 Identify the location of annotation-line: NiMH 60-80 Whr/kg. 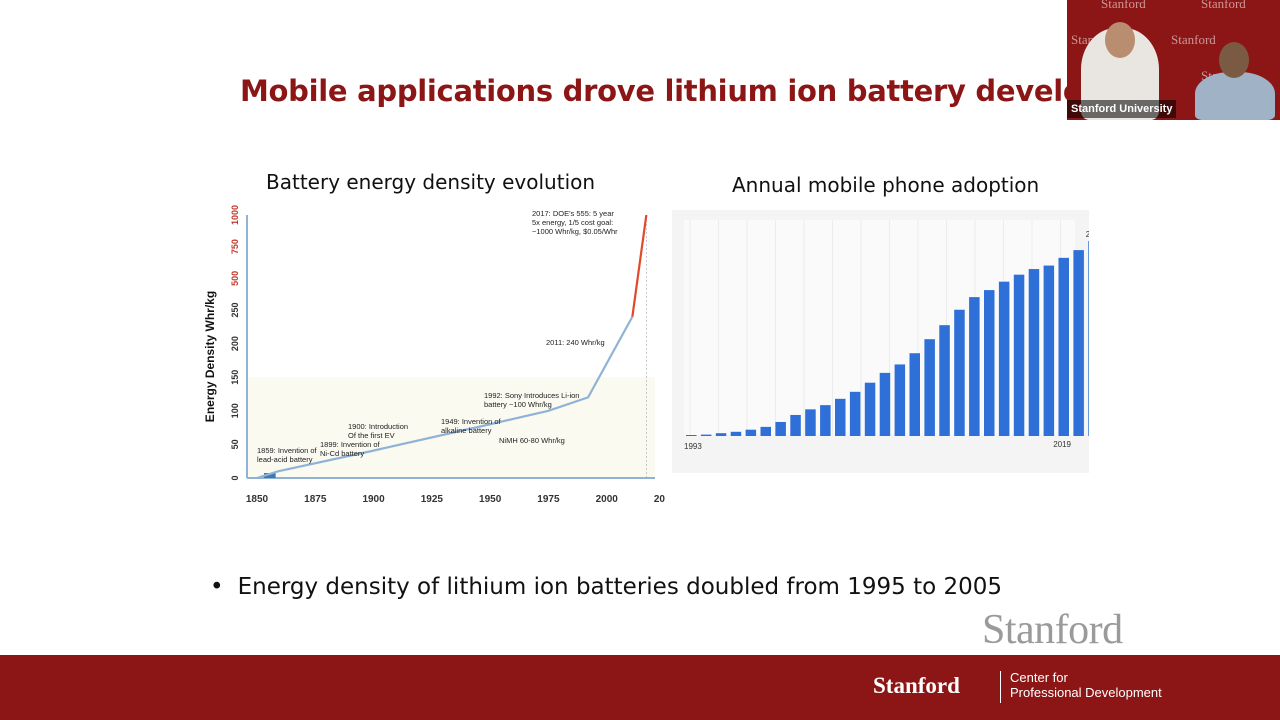
(532, 440).